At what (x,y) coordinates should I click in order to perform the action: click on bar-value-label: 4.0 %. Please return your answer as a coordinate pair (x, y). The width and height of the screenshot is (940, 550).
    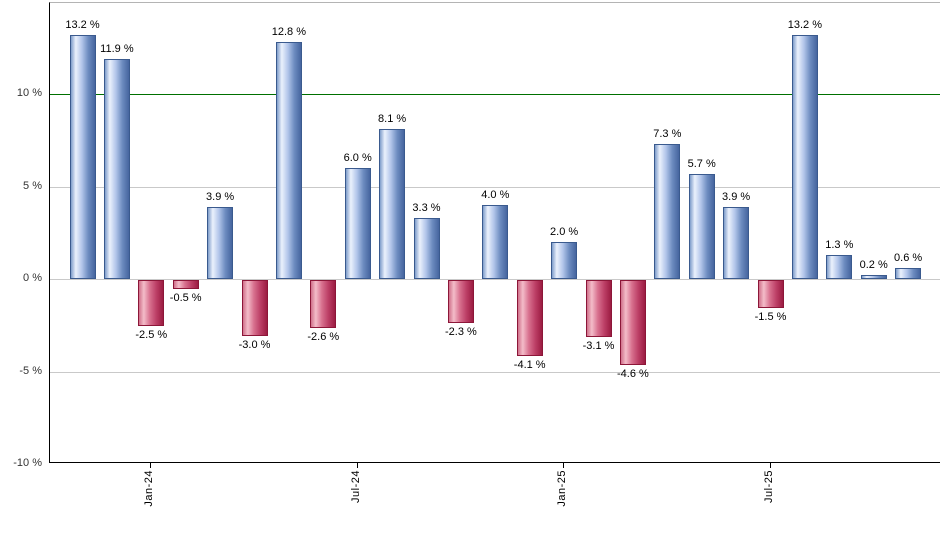
    Looking at the image, I should click on (495, 195).